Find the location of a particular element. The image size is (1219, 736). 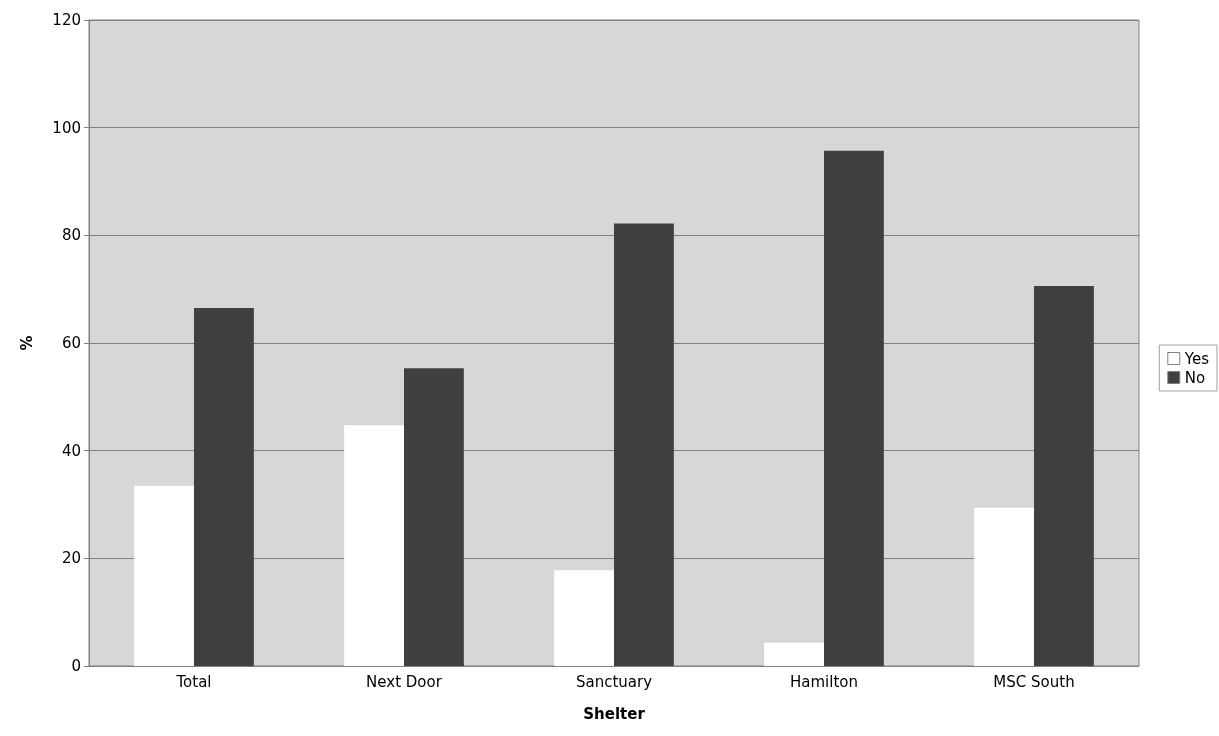

y-tick-label: 120 is located at coordinates (66, 20).